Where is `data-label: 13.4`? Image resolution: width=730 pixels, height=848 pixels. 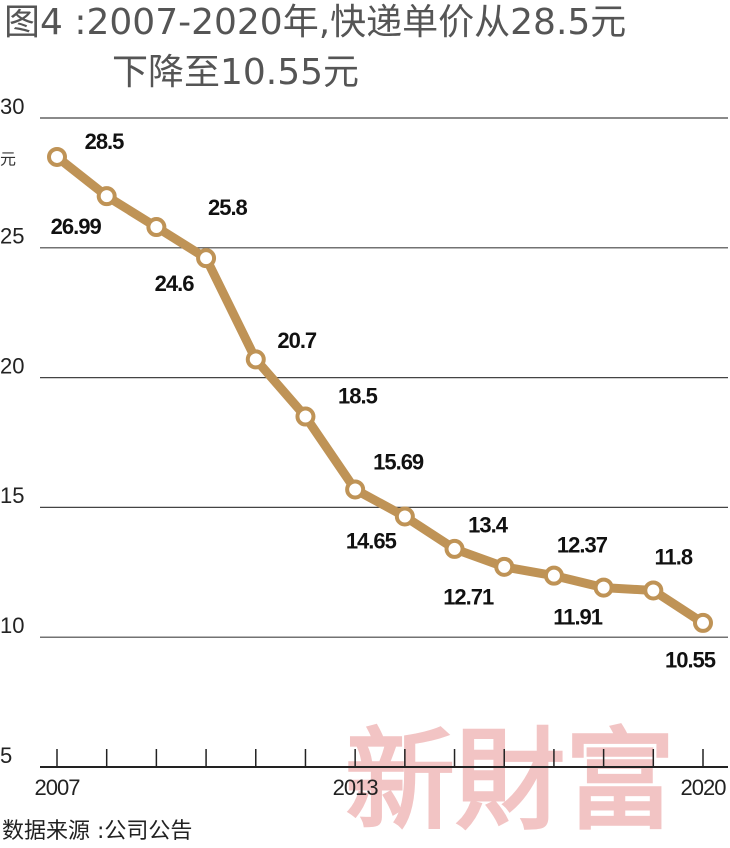 data-label: 13.4 is located at coordinates (488, 525).